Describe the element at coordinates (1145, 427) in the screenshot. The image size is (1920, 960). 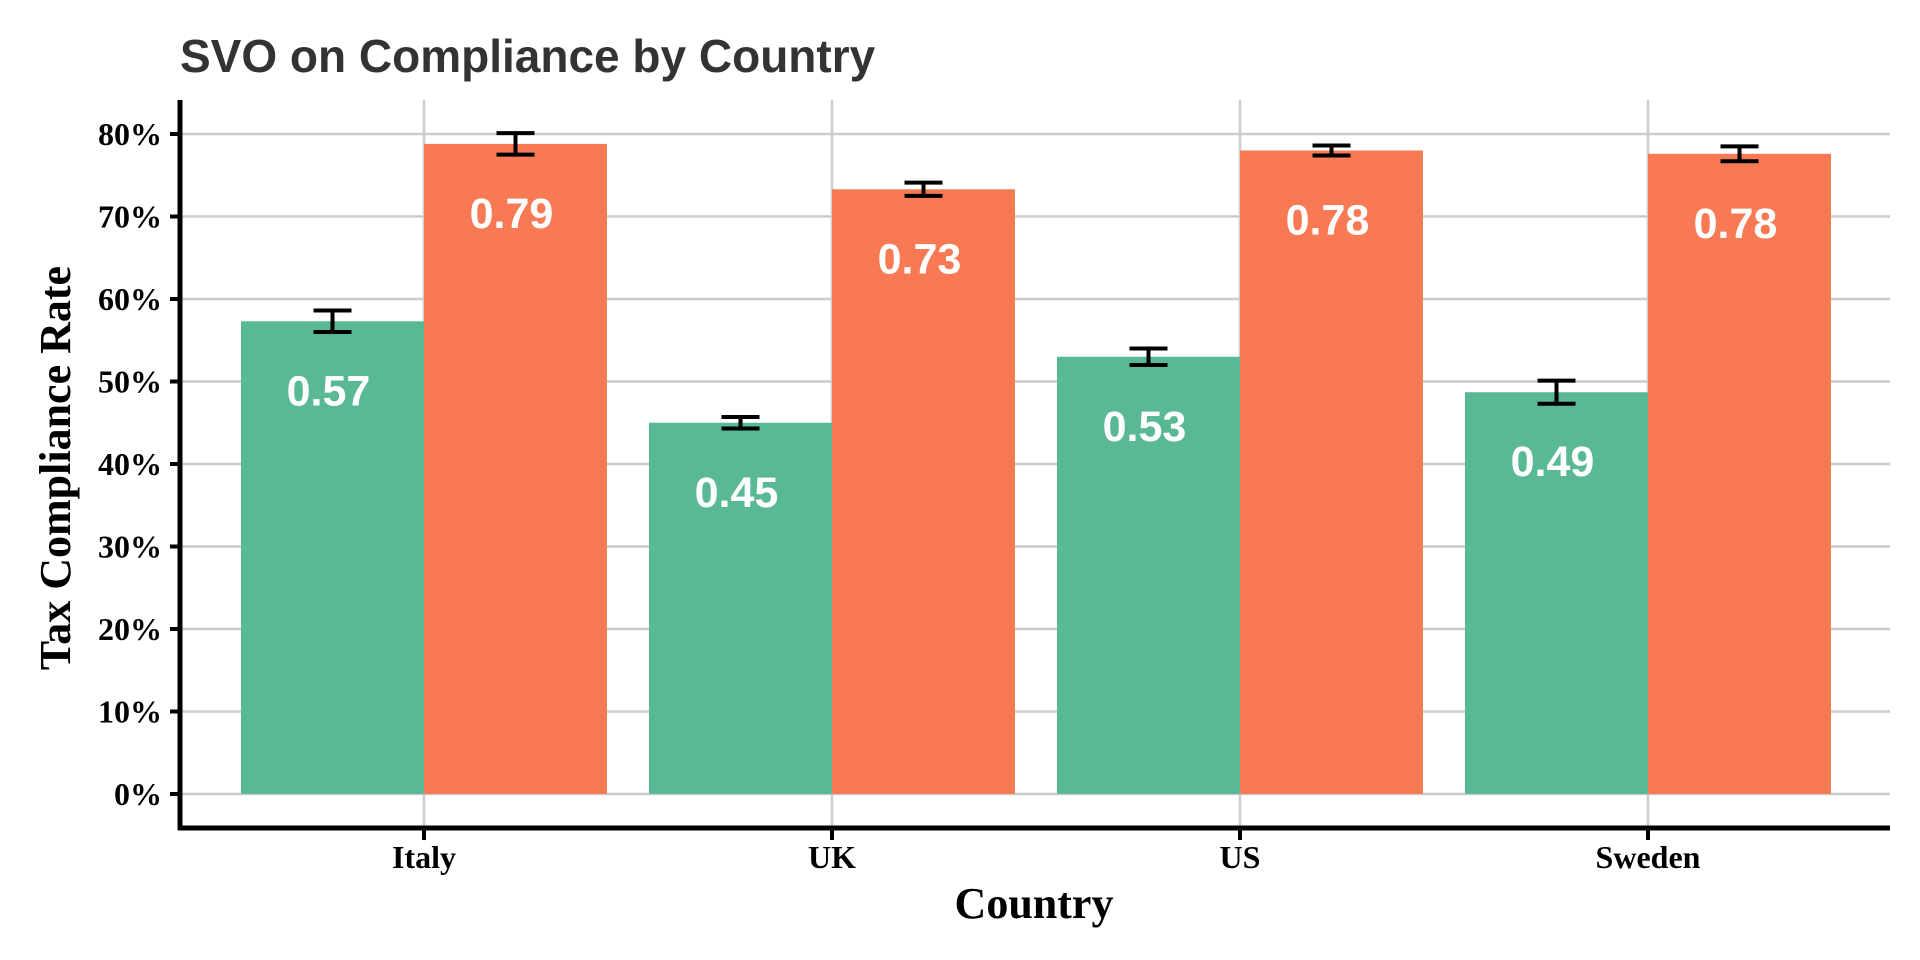
I see `bar-value-label: 0.53` at that location.